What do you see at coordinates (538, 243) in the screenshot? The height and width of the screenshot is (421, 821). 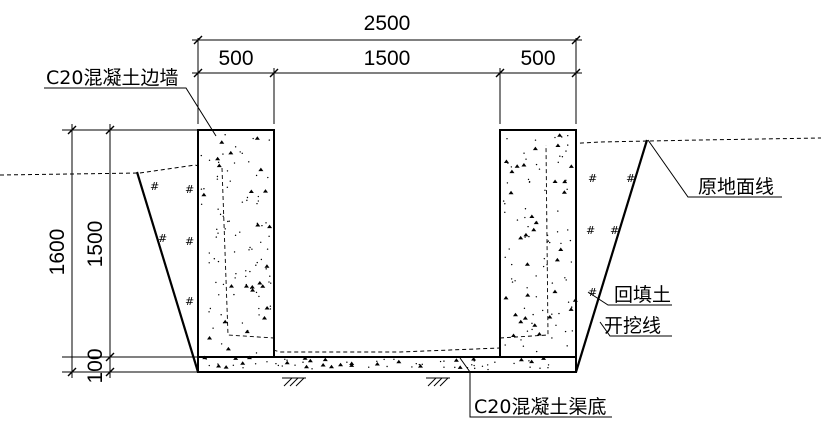 I see `right-wall` at bounding box center [538, 243].